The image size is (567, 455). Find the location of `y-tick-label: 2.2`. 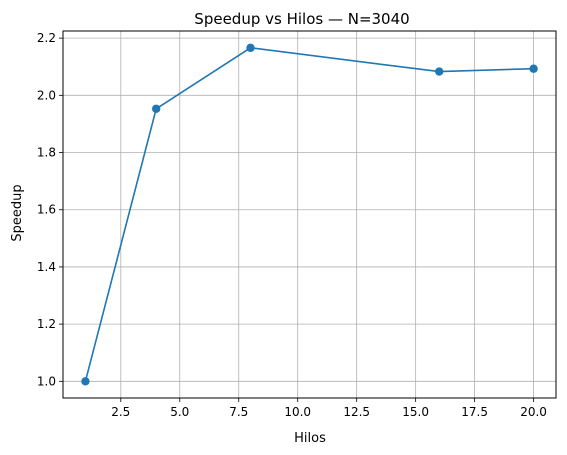

y-tick-label: 2.2 is located at coordinates (46, 38).